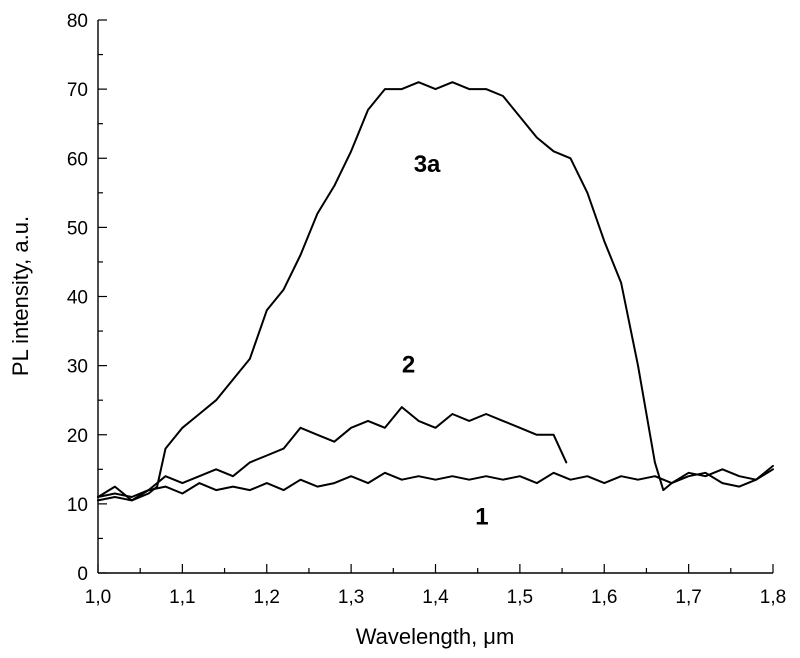 Image resolution: width=800 pixels, height=658 pixels. I want to click on y-tick-label: 0, so click(82, 574).